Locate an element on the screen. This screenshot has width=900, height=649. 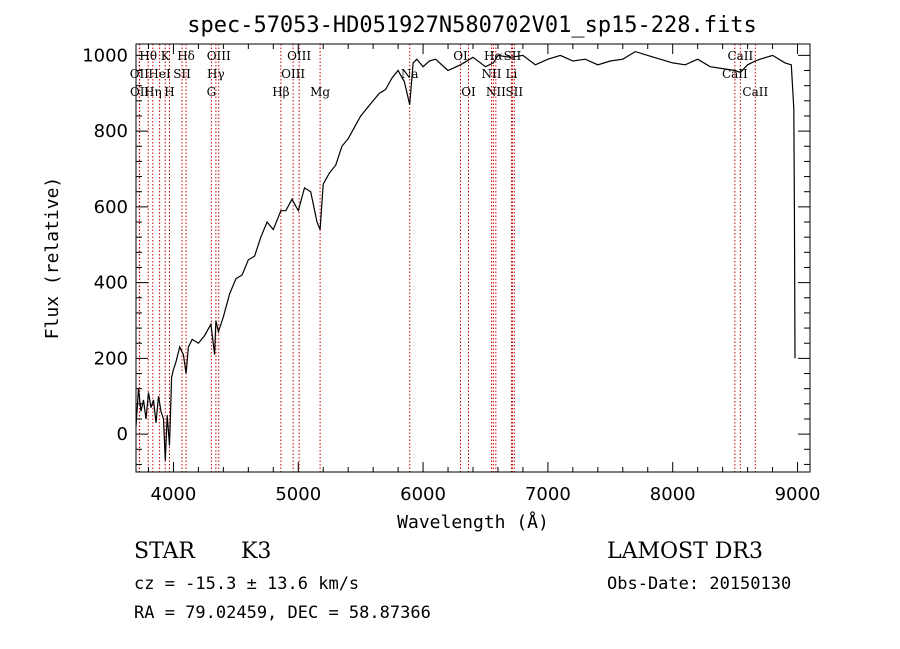
line-marker-label: Hα is located at coordinates (493, 56).